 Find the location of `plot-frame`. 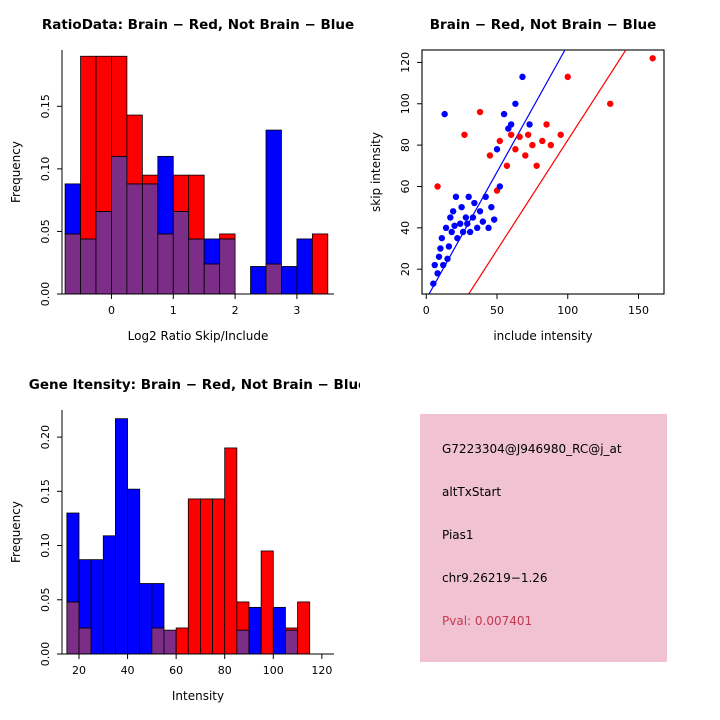

plot-frame is located at coordinates (543, 172).